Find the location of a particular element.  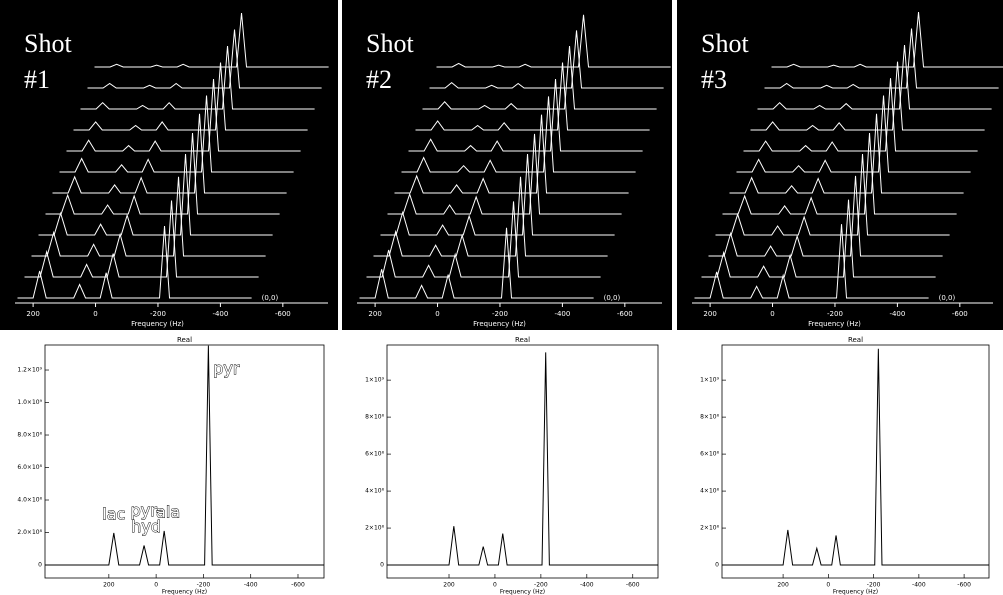

panel-background is located at coordinates (840, 464).